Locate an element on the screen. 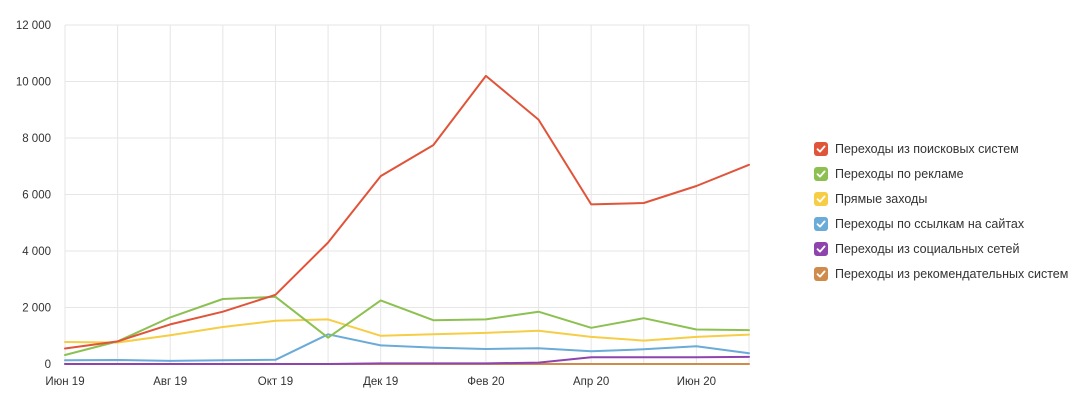 Image resolution: width=1082 pixels, height=411 pixels. y-tick-label: 6 000 is located at coordinates (36, 196).